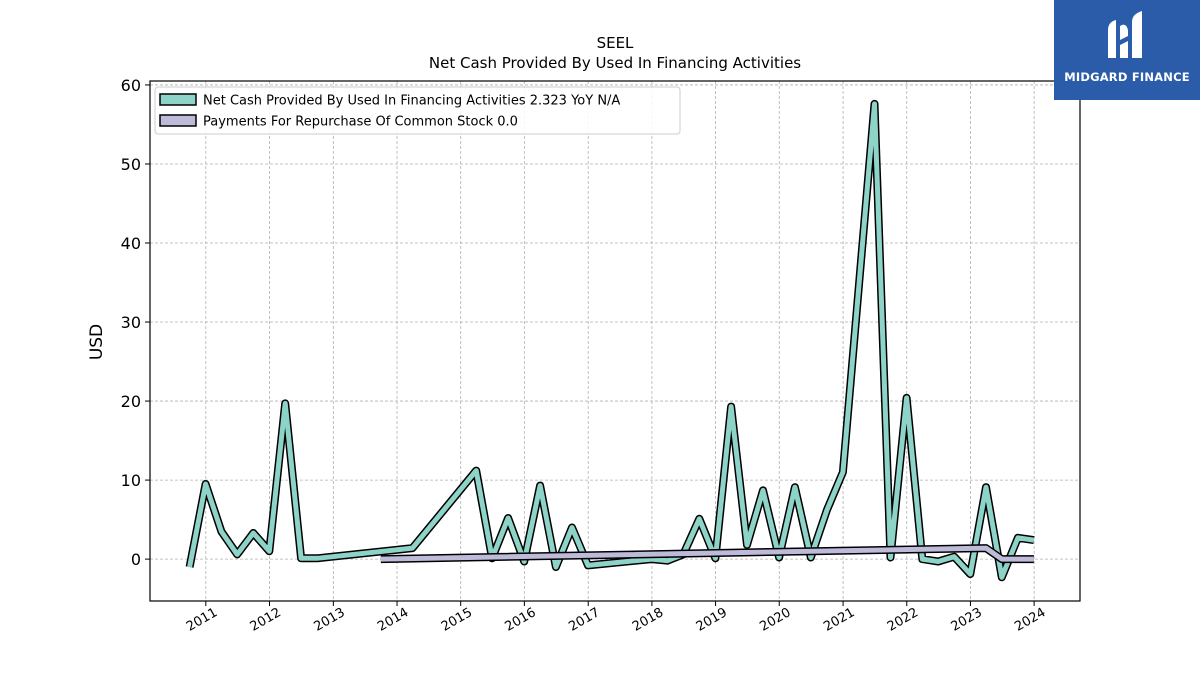  Describe the element at coordinates (1127, 77) in the screenshot. I see `brand-name: MIDGARD FINANCE` at that location.